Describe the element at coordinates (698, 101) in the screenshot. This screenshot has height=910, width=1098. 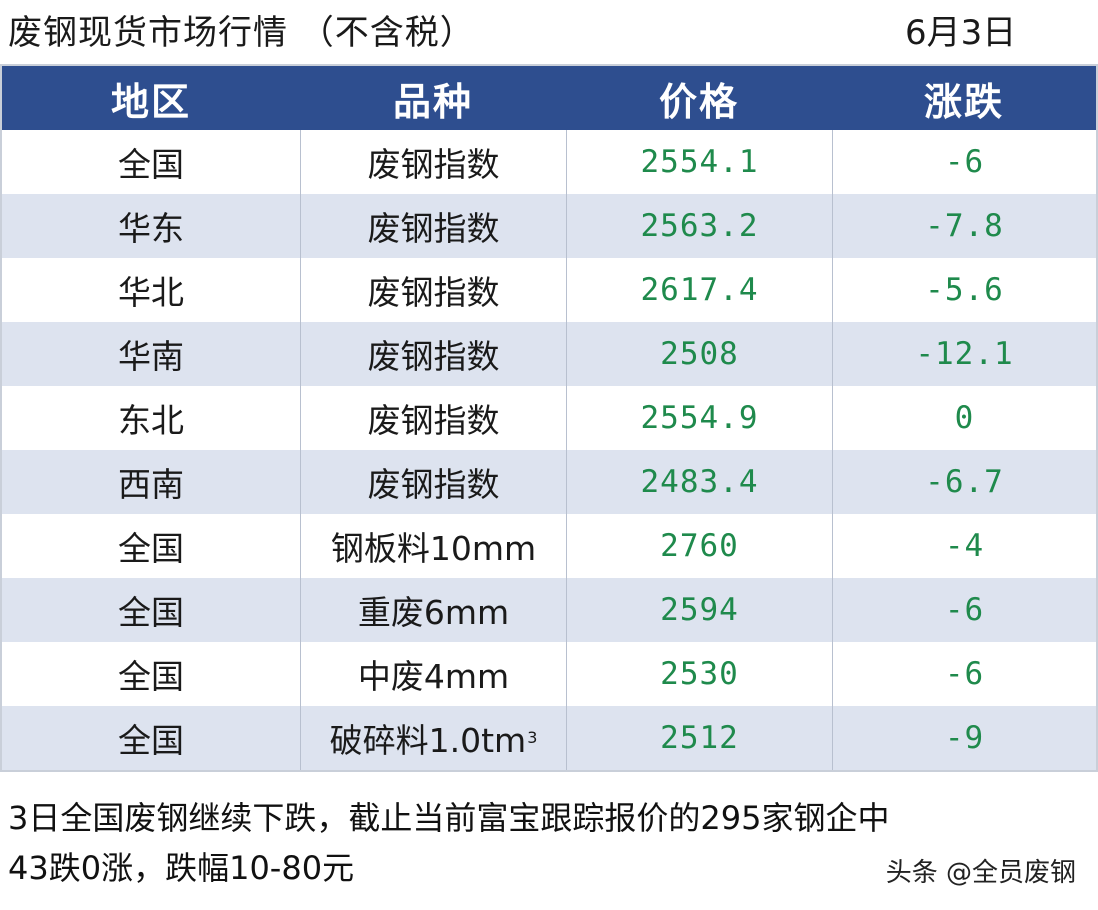
I see `header-price: 价格` at that location.